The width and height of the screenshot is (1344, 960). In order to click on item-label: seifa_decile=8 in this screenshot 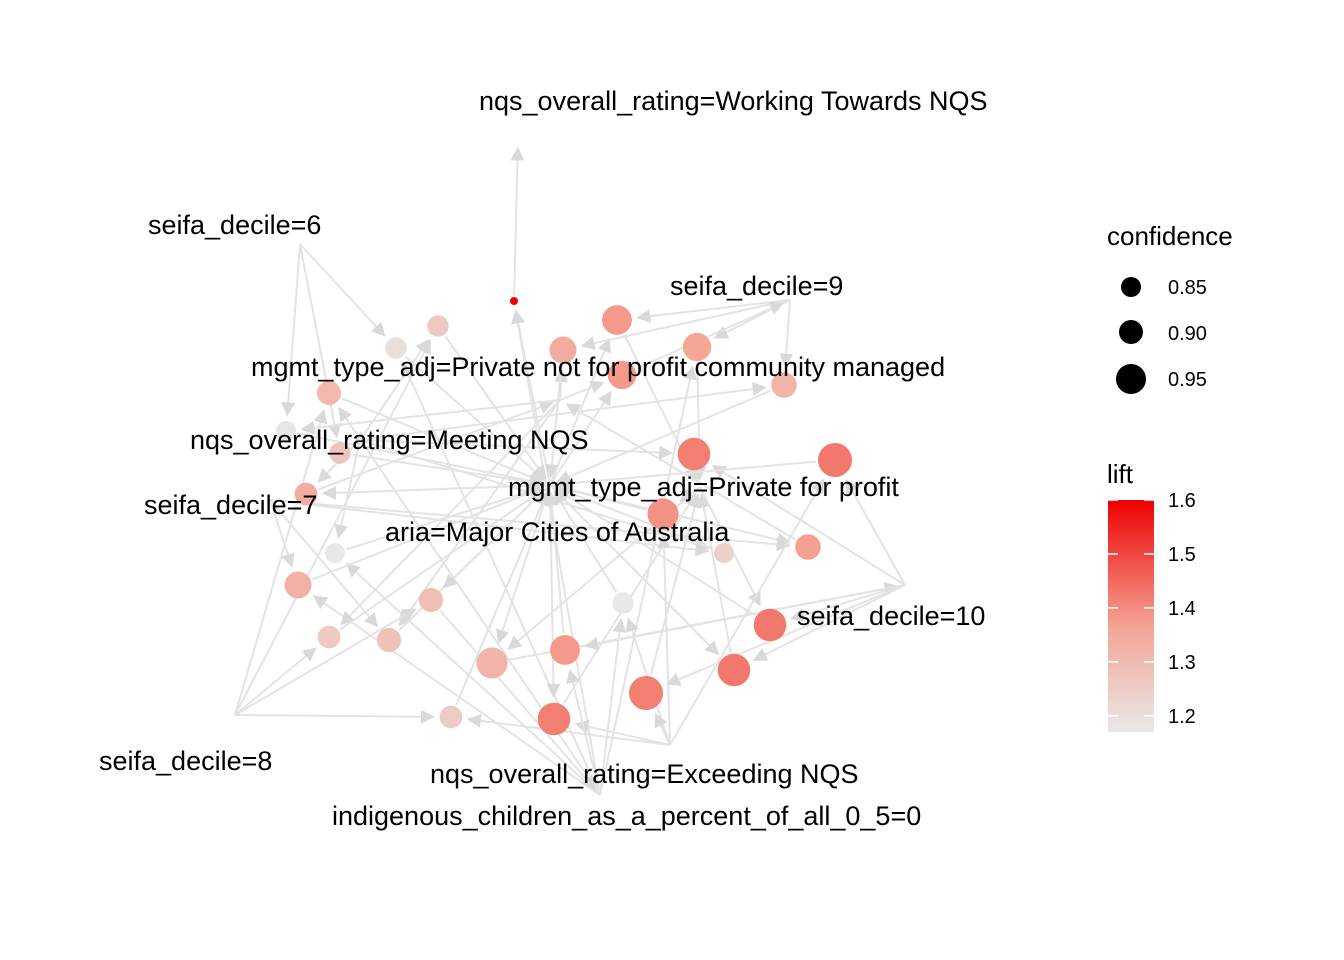, I will do `click(185, 761)`.